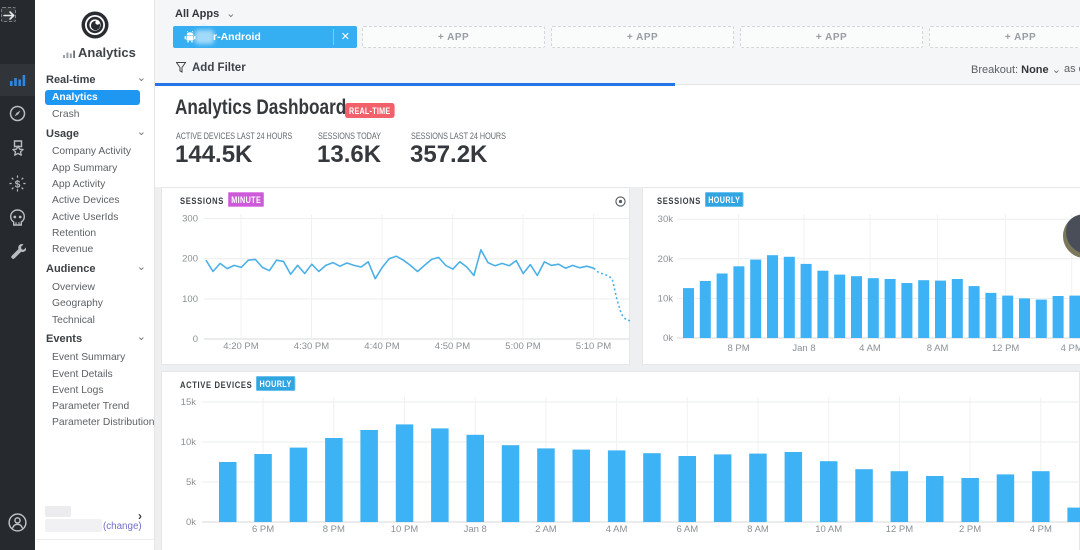  I want to click on svg-text: 10 AM, so click(828, 529).